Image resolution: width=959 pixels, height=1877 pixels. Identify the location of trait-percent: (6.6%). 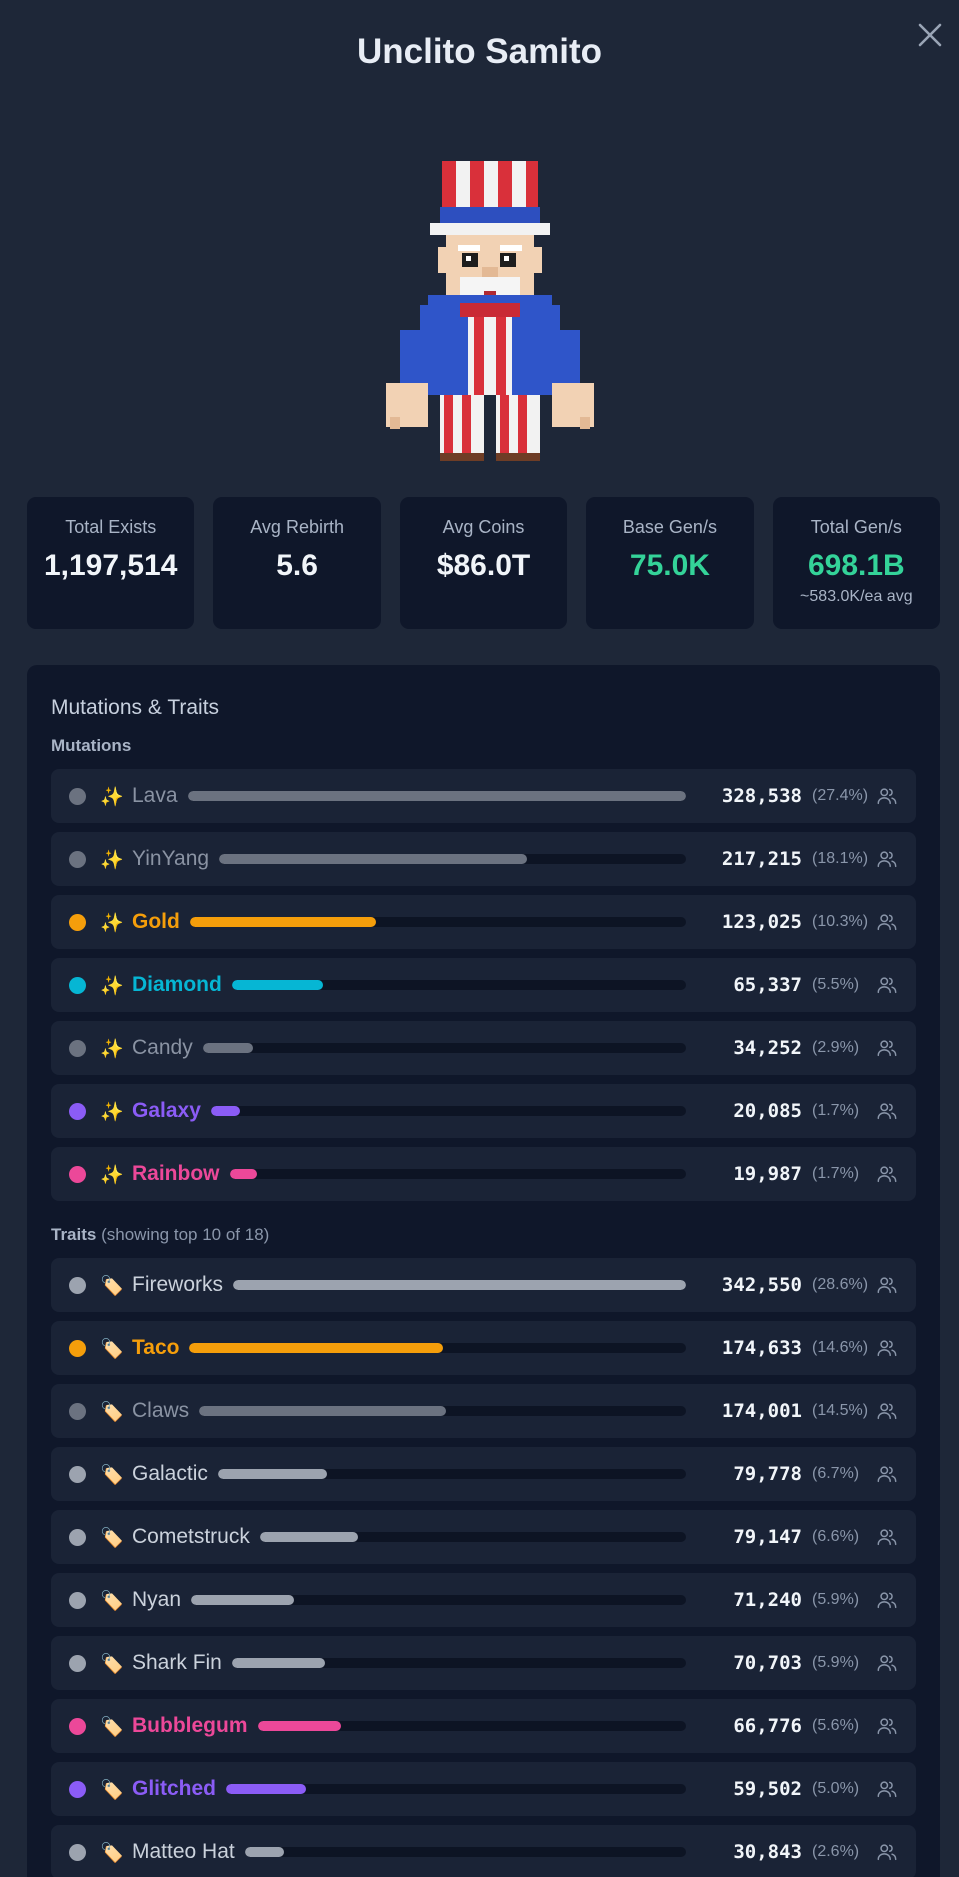
(836, 1536).